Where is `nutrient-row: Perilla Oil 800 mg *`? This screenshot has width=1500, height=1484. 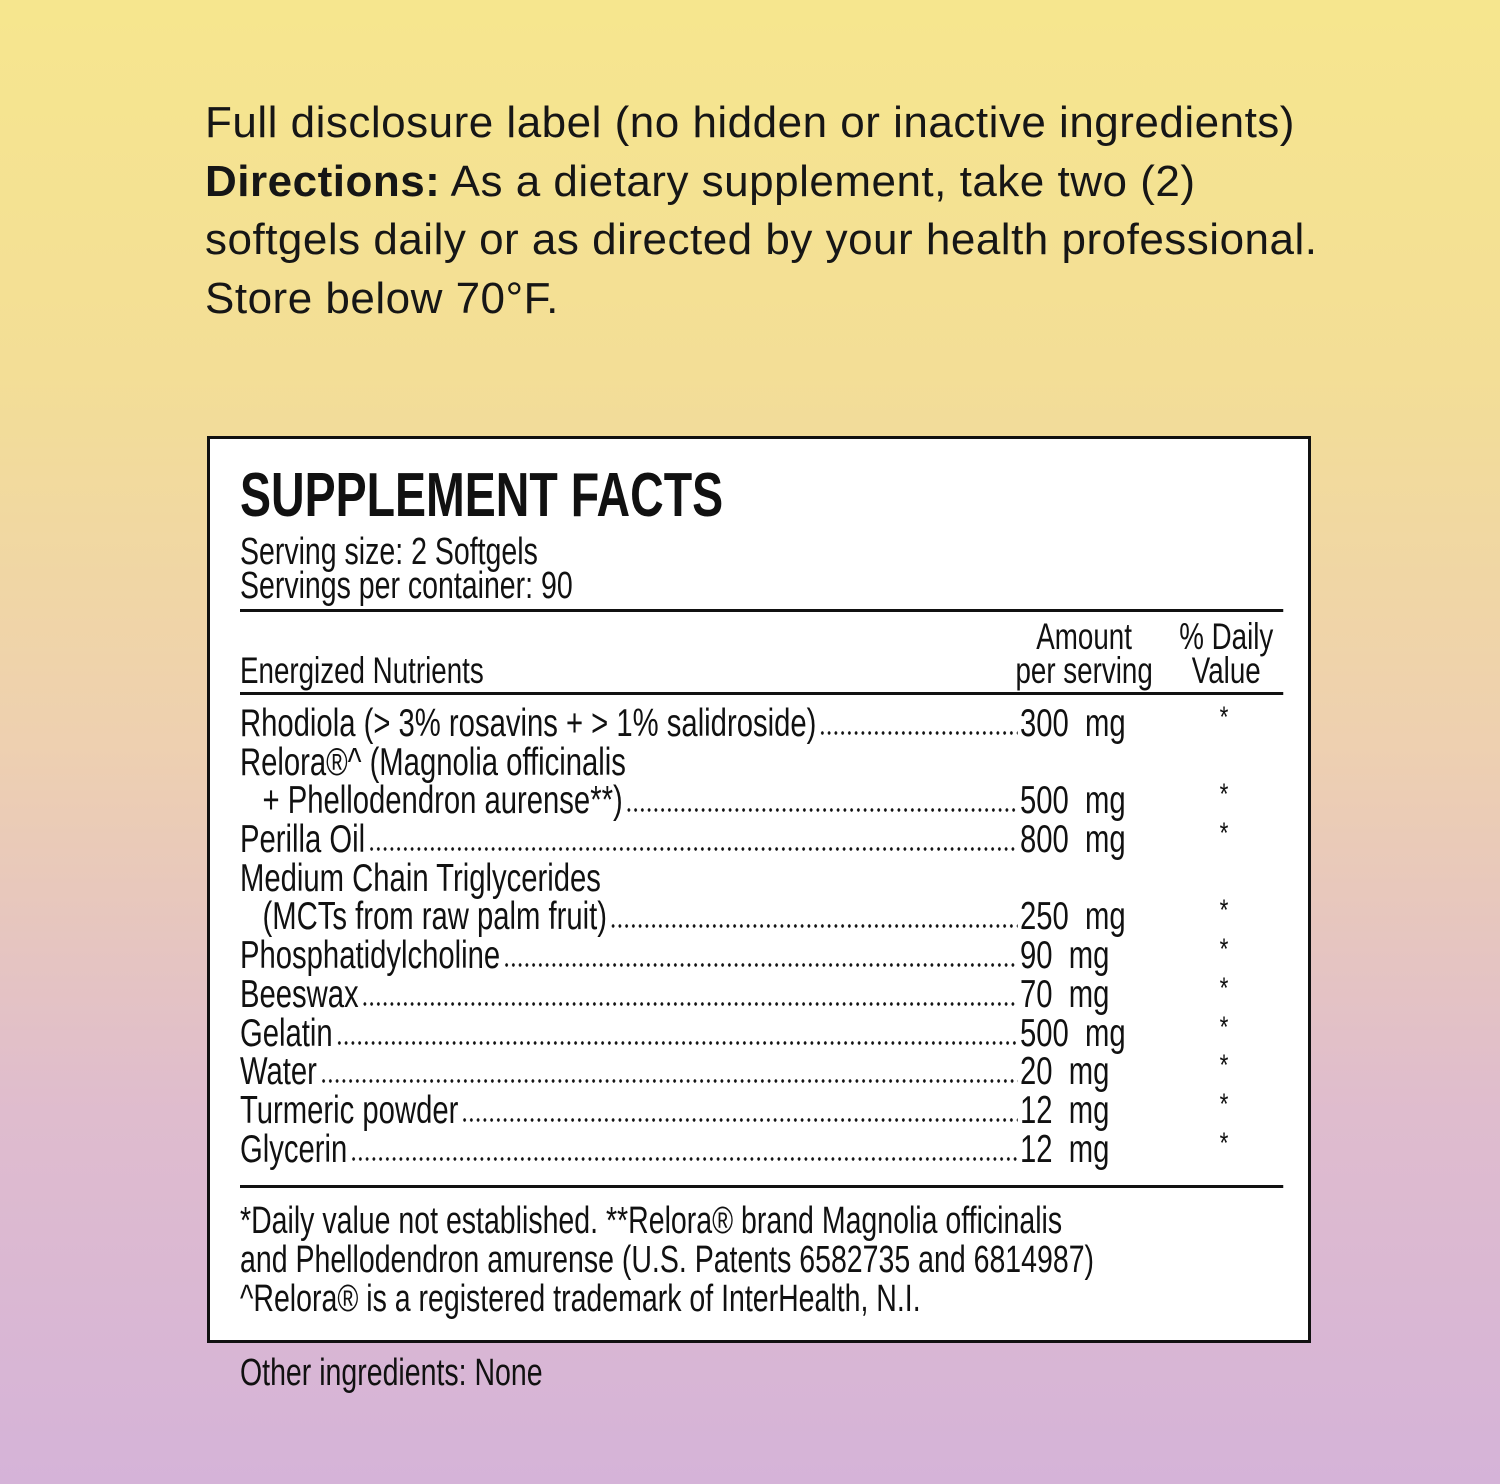 nutrient-row: Perilla Oil 800 mg * is located at coordinates (761, 839).